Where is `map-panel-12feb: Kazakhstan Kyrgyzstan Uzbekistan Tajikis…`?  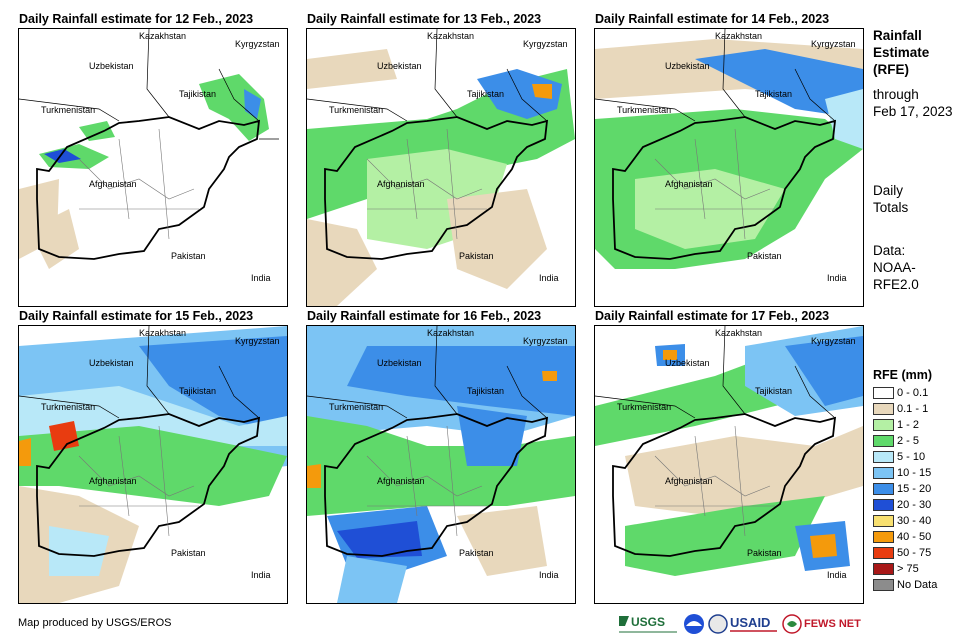 map-panel-12feb: Kazakhstan Kyrgyzstan Uzbekistan Tajikis… is located at coordinates (153, 167).